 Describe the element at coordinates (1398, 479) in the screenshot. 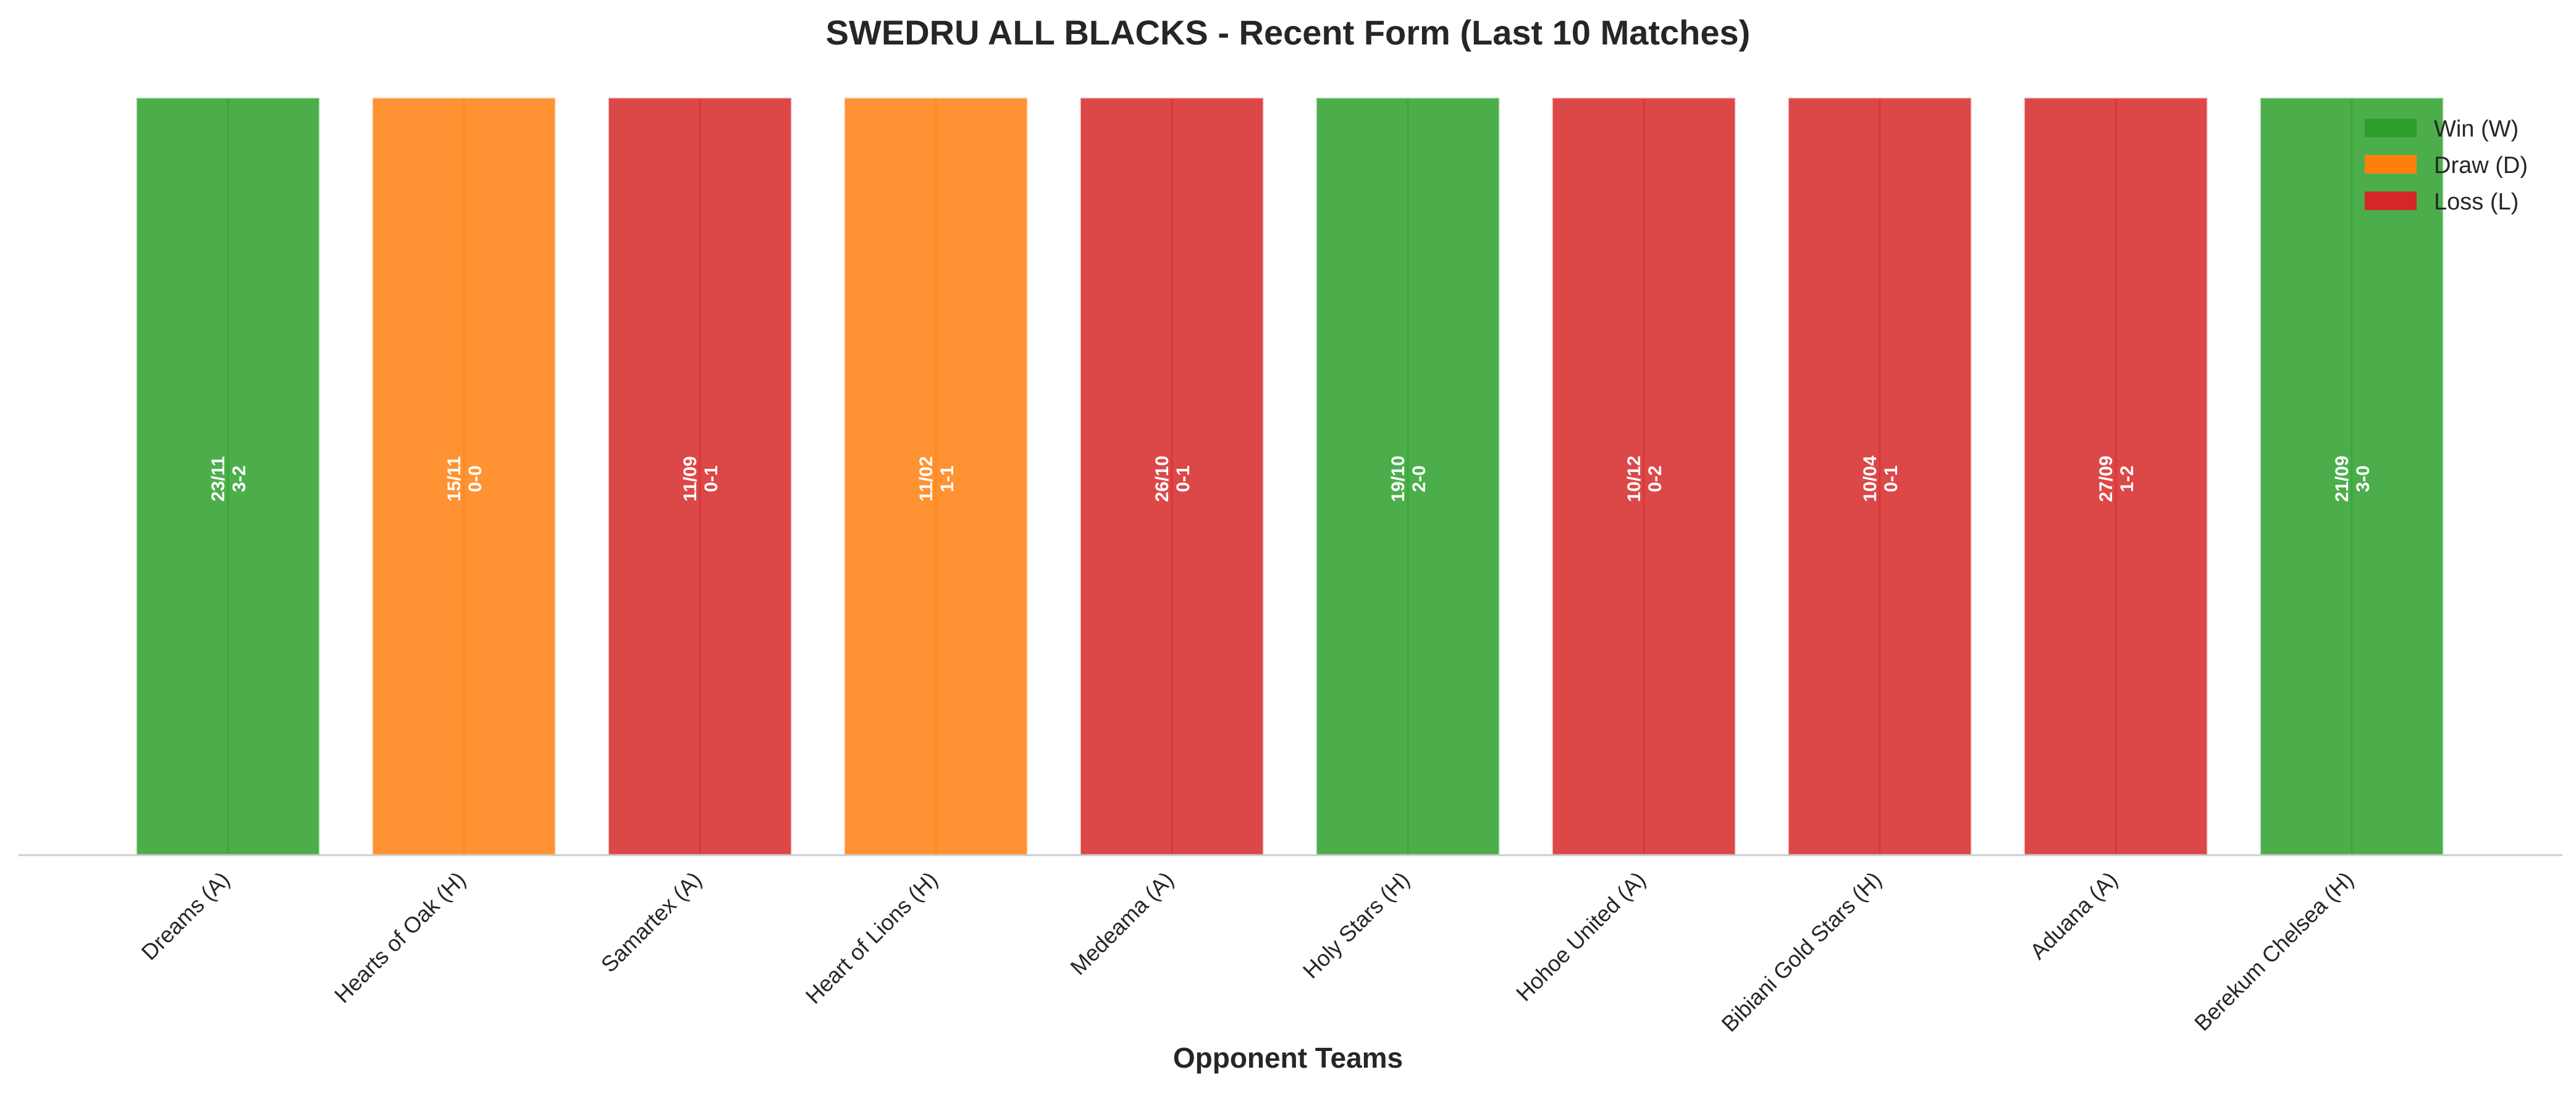

I see `match-date: 19/10` at that location.